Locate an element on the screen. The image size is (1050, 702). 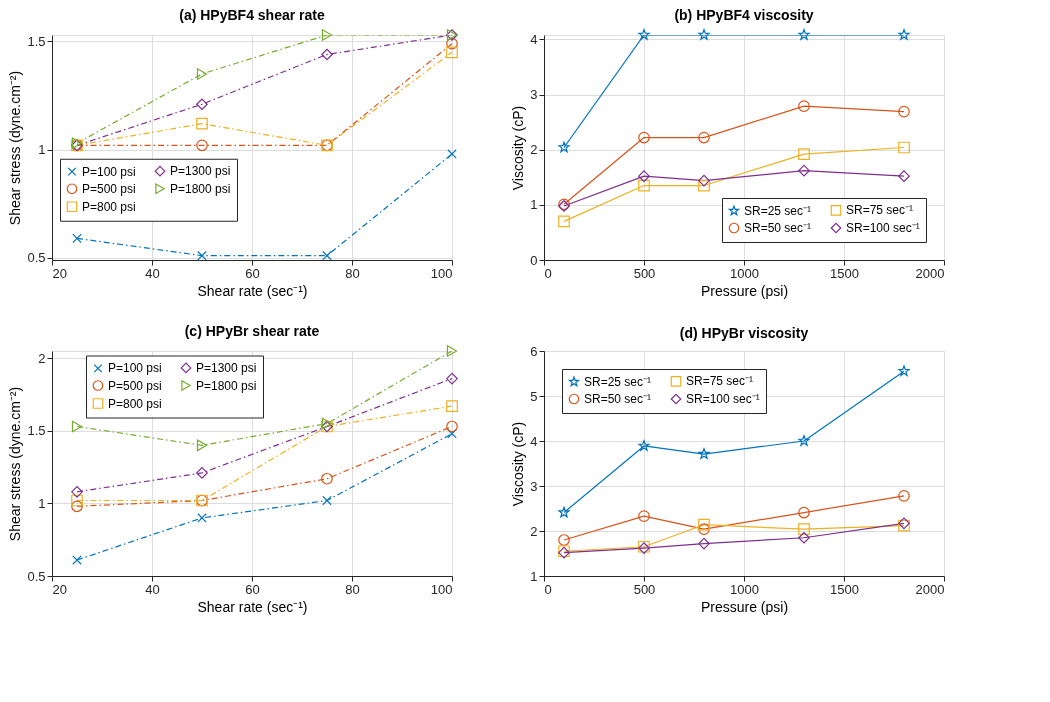
chart-title: (b) HPyBF4 viscosity is located at coordinates (744, 15).